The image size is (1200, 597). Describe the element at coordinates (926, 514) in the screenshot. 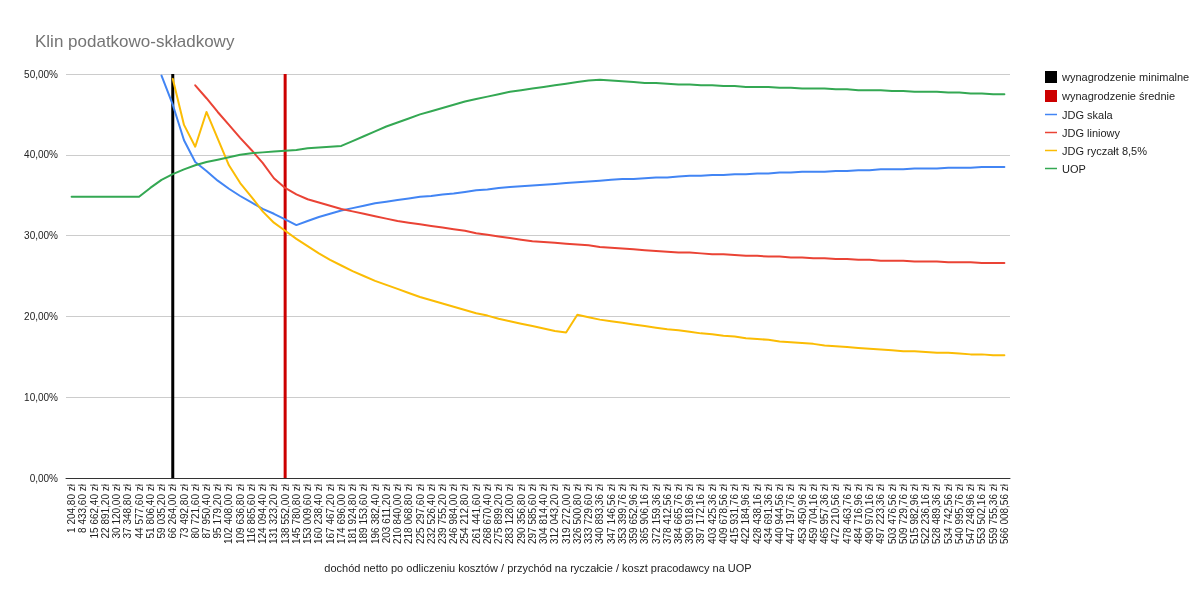

I see `x-tick-label: 522 236,16 zł` at that location.